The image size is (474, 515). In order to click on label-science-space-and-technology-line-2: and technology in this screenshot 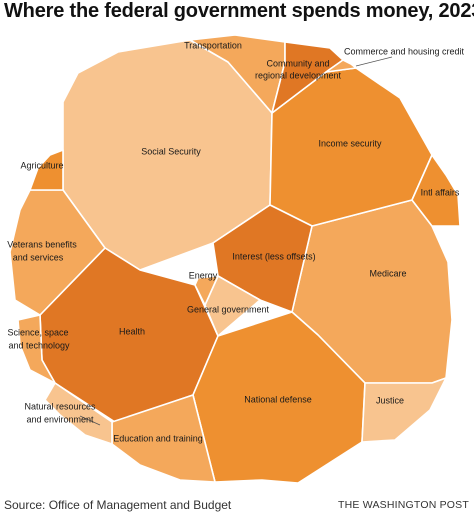, I will do `click(39, 345)`.